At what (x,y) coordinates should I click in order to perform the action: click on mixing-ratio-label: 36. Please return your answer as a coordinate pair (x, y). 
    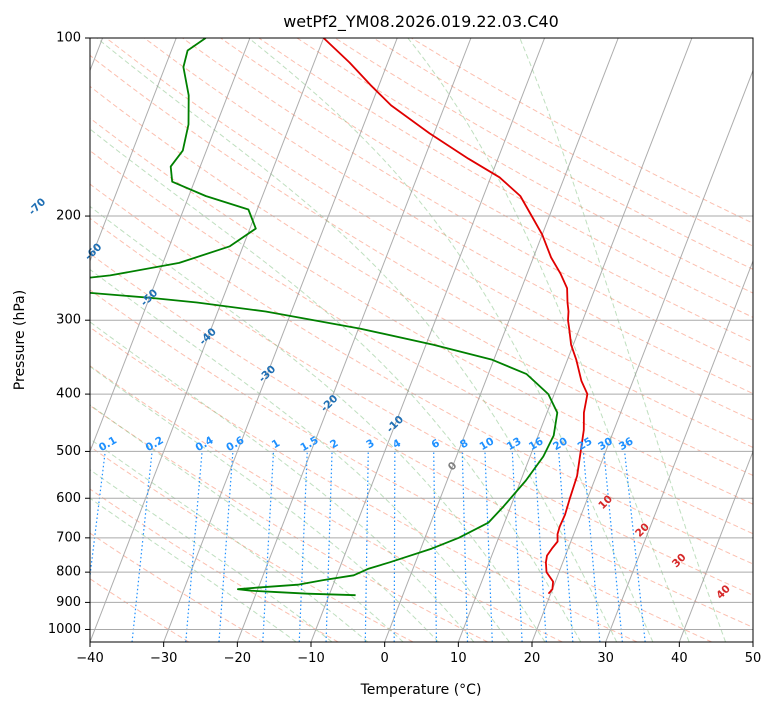
    Looking at the image, I should click on (626, 444).